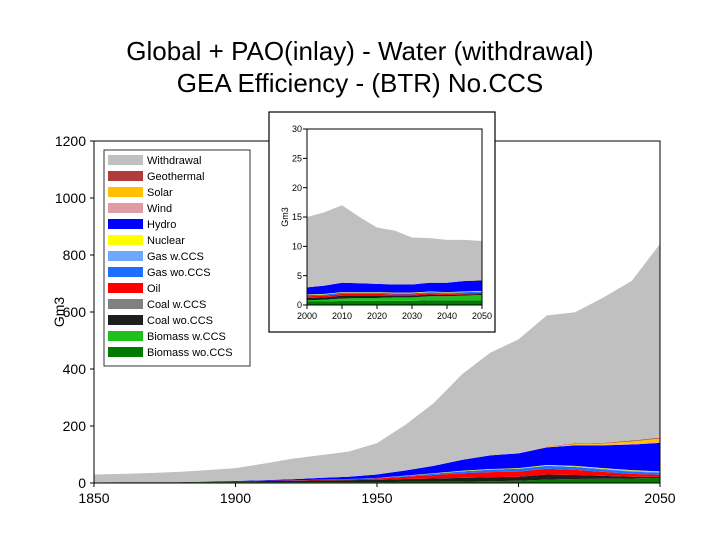 The width and height of the screenshot is (720, 540). I want to click on main-area-gas-wo-ccs, so click(377, 474).